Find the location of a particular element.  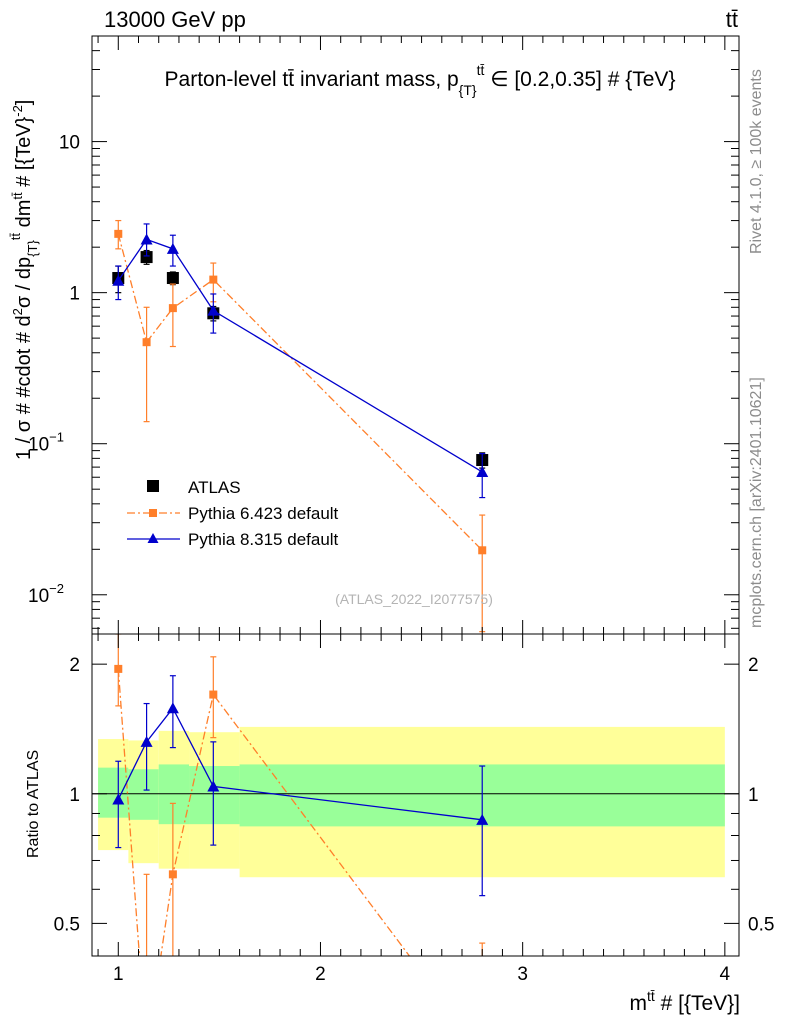

ratio-tick-label-left: 0.5 is located at coordinates (67, 924).